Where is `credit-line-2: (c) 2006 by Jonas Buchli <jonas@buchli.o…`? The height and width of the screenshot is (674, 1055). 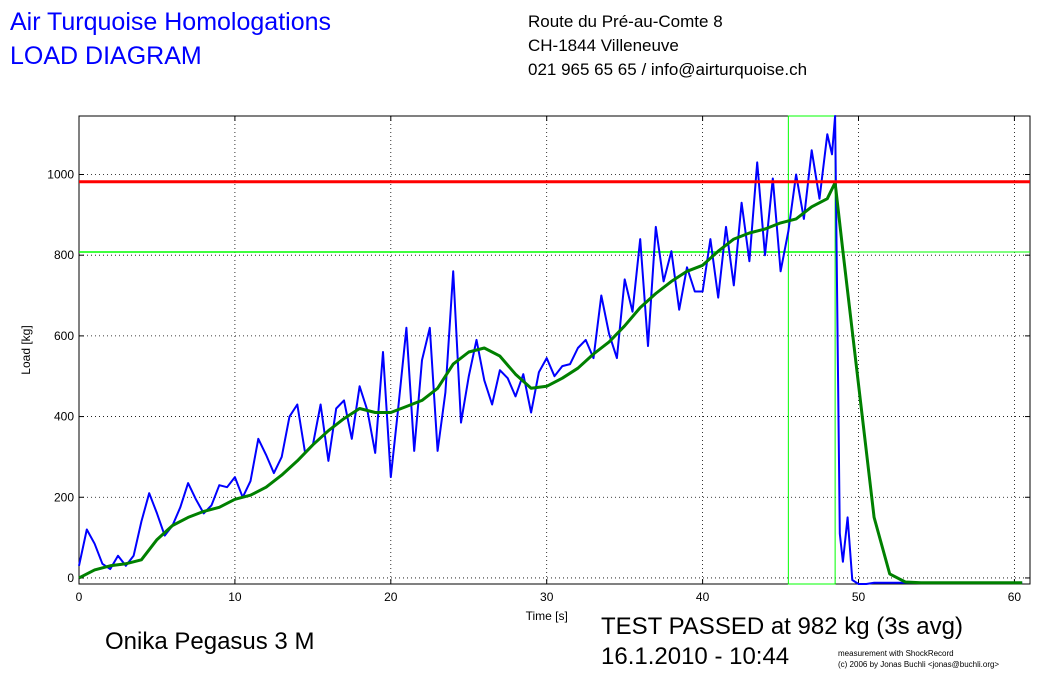
credit-line-2: (c) 2006 by Jonas Buchli <jonas@buchli.o… is located at coordinates (919, 664).